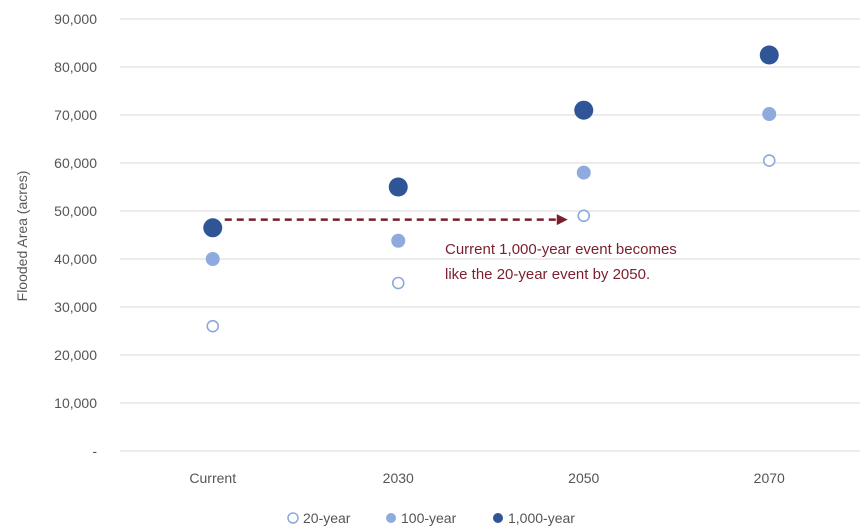 This screenshot has width=862, height=526. I want to click on y-tick-label: 20,000, so click(75, 355).